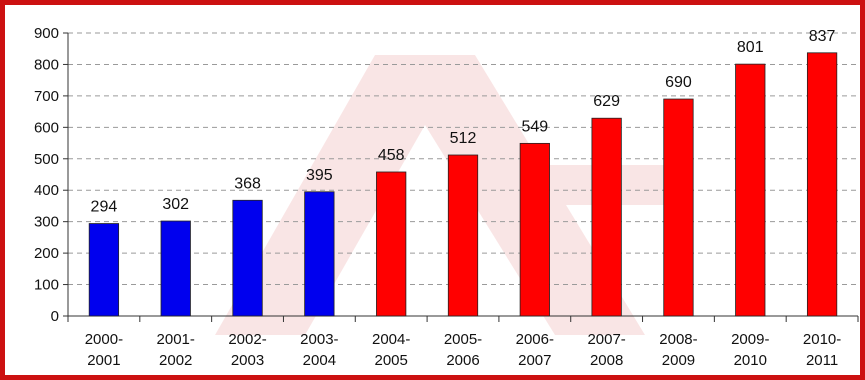 This screenshot has height=380, width=865. Describe the element at coordinates (391, 244) in the screenshot. I see `bar-2004-2005` at that location.